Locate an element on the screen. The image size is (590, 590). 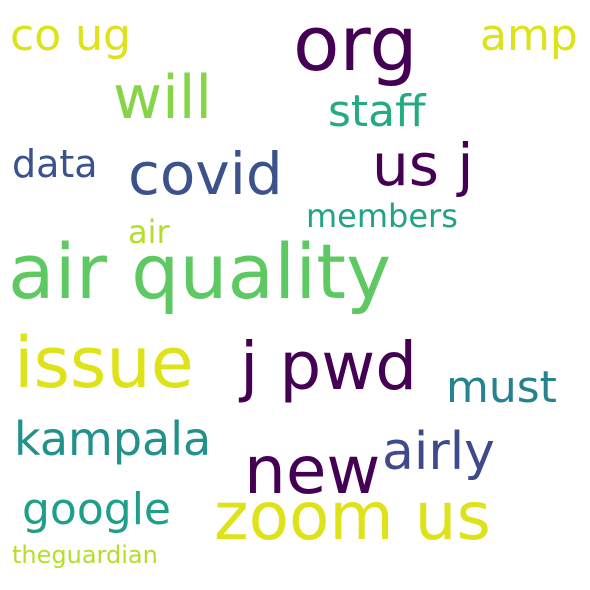
word-amp: amp is located at coordinates (529, 36).